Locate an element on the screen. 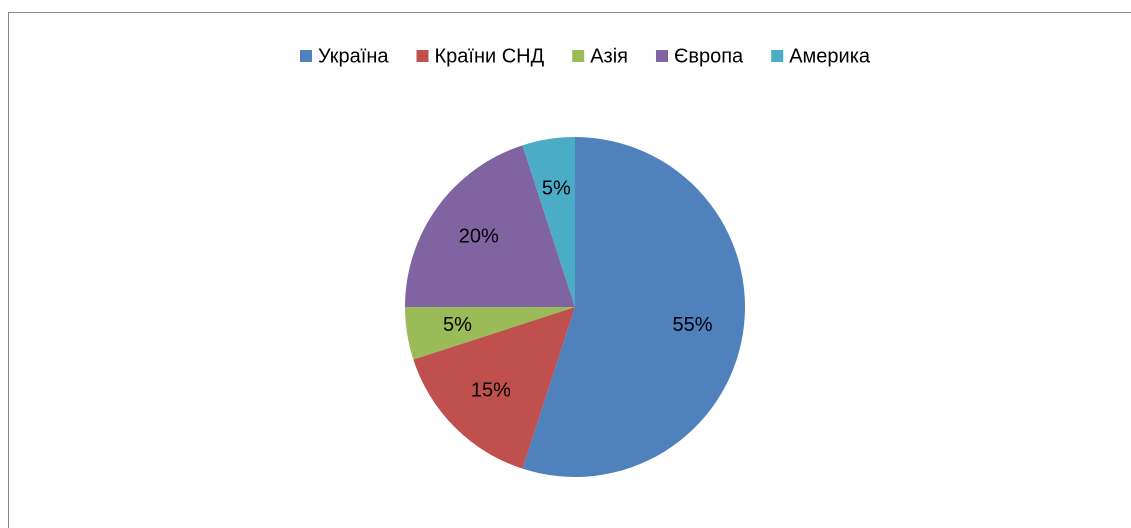 The width and height of the screenshot is (1131, 528). data-label: 15% is located at coordinates (491, 390).